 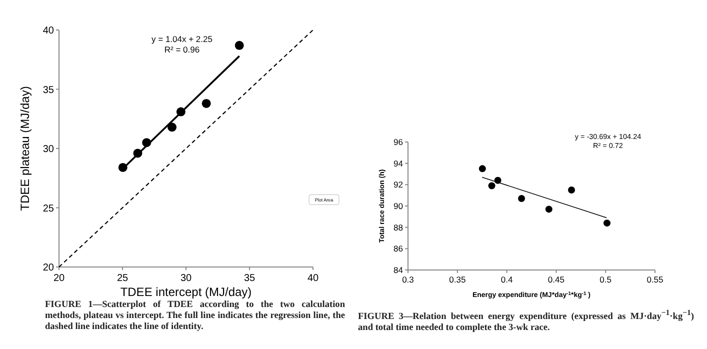 What do you see at coordinates (399, 227) in the screenshot?
I see `y-tick-label: 88` at bounding box center [399, 227].